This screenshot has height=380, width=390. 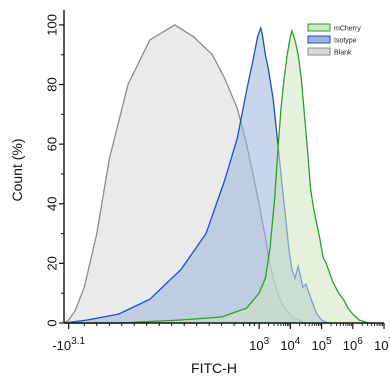 What do you see at coordinates (322, 344) in the screenshot?
I see `x-tick-label: 10⁵` at bounding box center [322, 344].